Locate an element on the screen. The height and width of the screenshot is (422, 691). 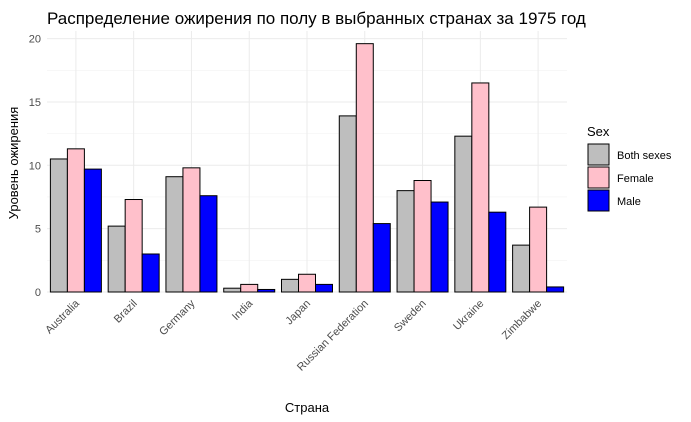
x-tick-label: Australia is located at coordinates (62, 316).